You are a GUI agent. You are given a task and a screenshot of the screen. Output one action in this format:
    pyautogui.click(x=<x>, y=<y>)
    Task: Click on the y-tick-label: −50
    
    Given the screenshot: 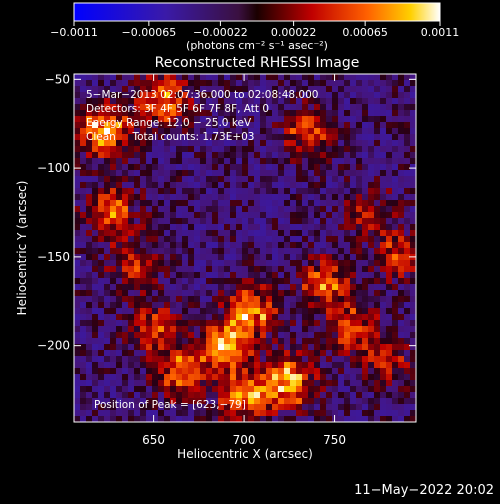 What is the action you would take?
    pyautogui.click(x=57, y=79)
    